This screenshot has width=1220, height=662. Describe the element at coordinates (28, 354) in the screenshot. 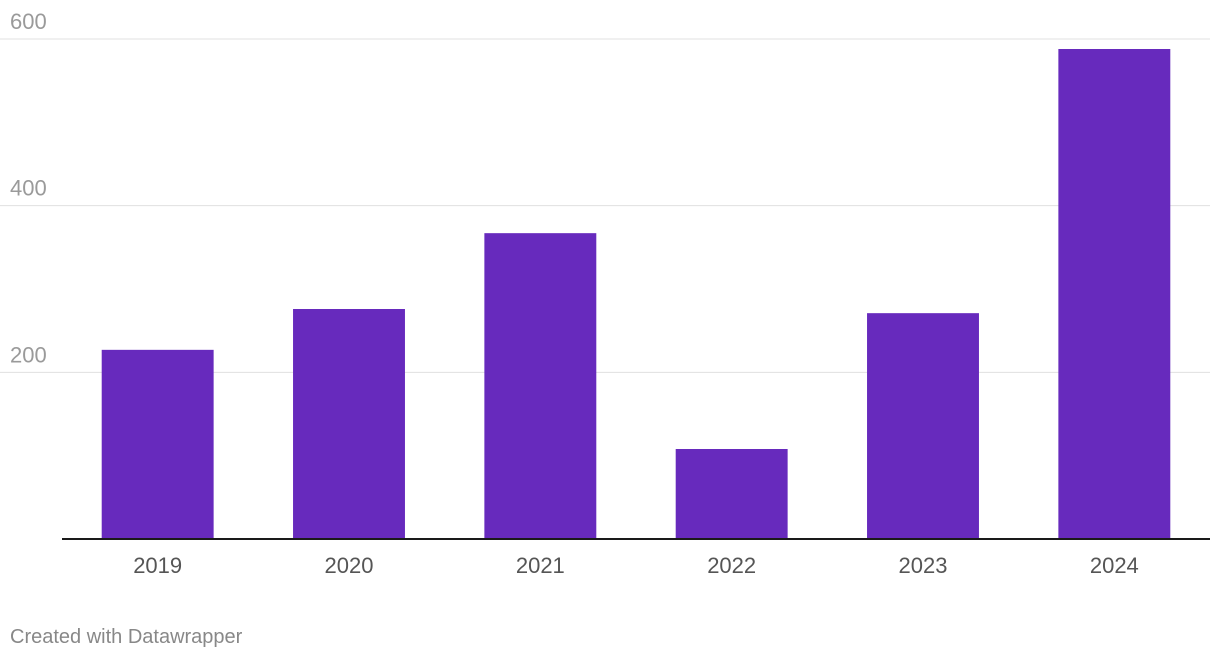

I see `y-tick-label: 200` at that location.